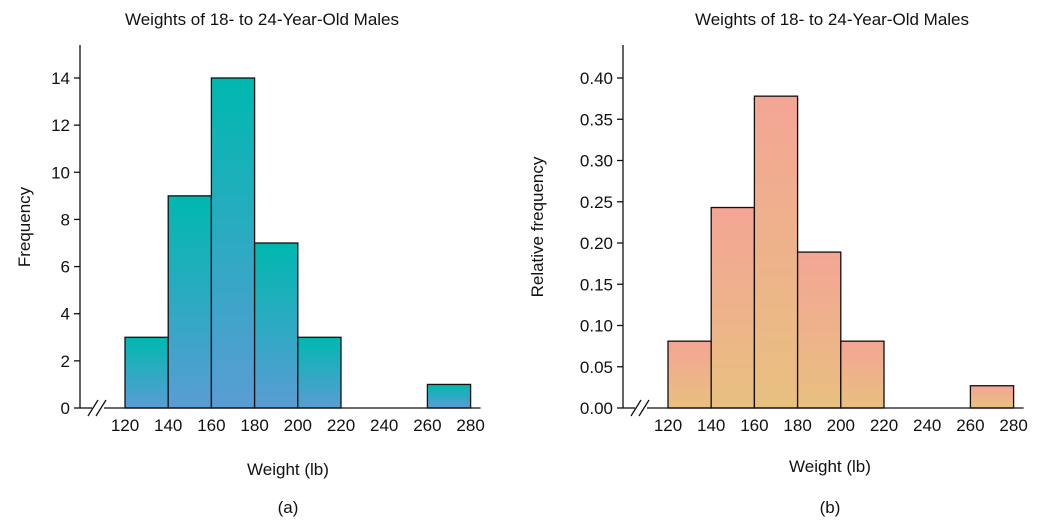 This screenshot has height=523, width=1044. What do you see at coordinates (60, 125) in the screenshot?
I see `y-tick-label: 12` at bounding box center [60, 125].